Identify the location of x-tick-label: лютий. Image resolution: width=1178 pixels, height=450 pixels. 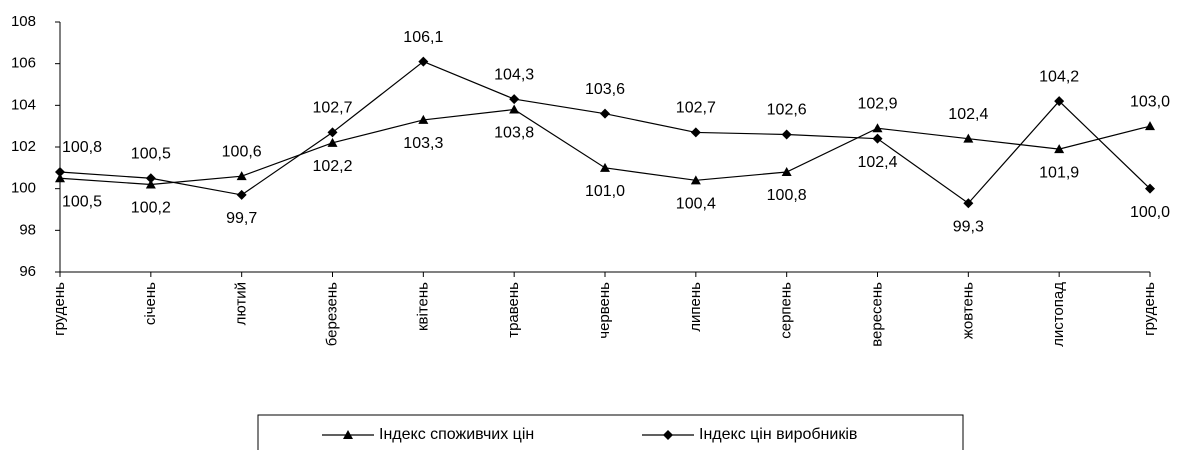
(241, 303).